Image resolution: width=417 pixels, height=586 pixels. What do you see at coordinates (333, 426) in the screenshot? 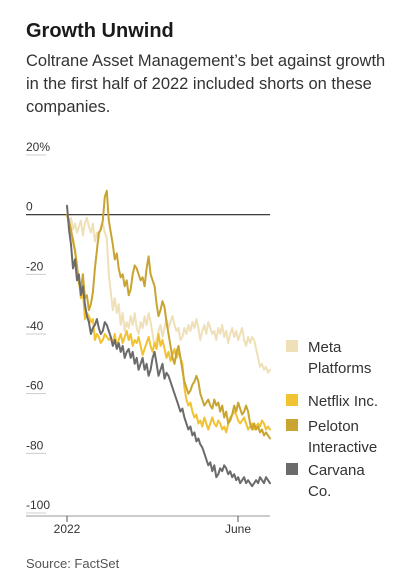
I see `legend-label-peloton-interactive: Peloton` at bounding box center [333, 426].